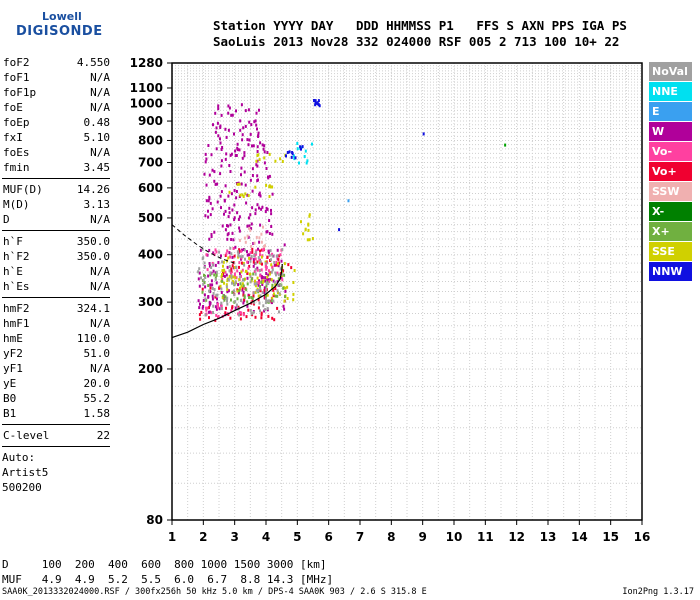 Image resolution: width=700 pixels, height=600 pixels. What do you see at coordinates (97, 204) in the screenshot?
I see `param-value: 3.13` at bounding box center [97, 204].